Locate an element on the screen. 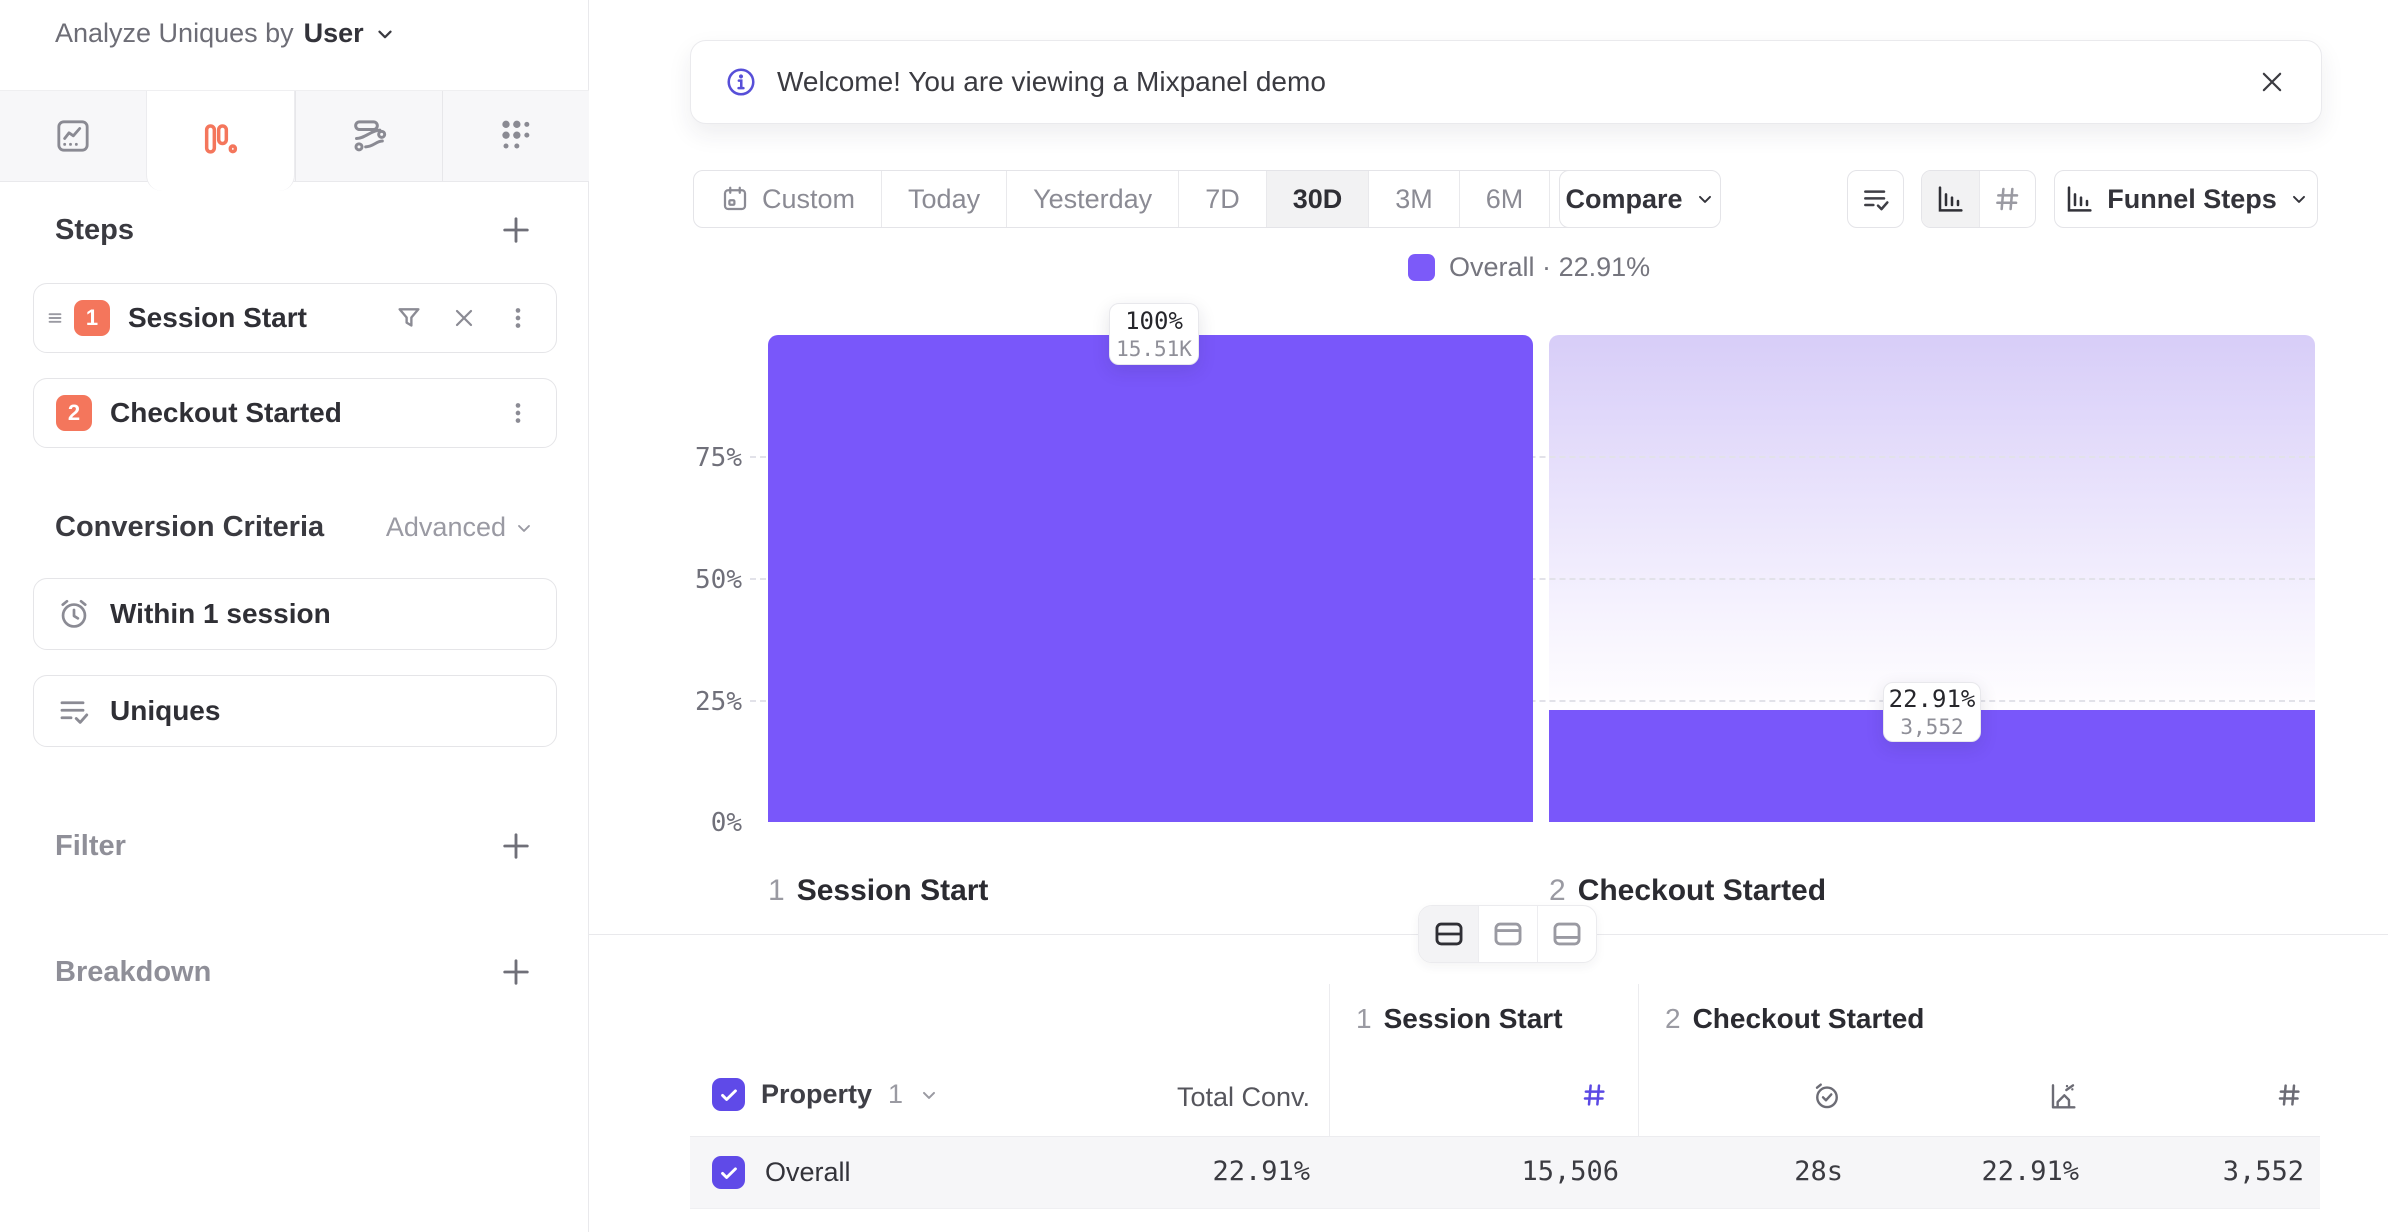  add-filter-button is located at coordinates (516, 846).